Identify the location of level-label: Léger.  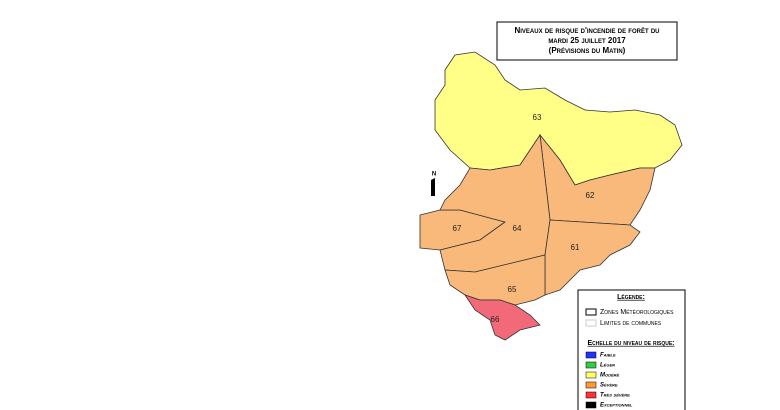
(607, 366).